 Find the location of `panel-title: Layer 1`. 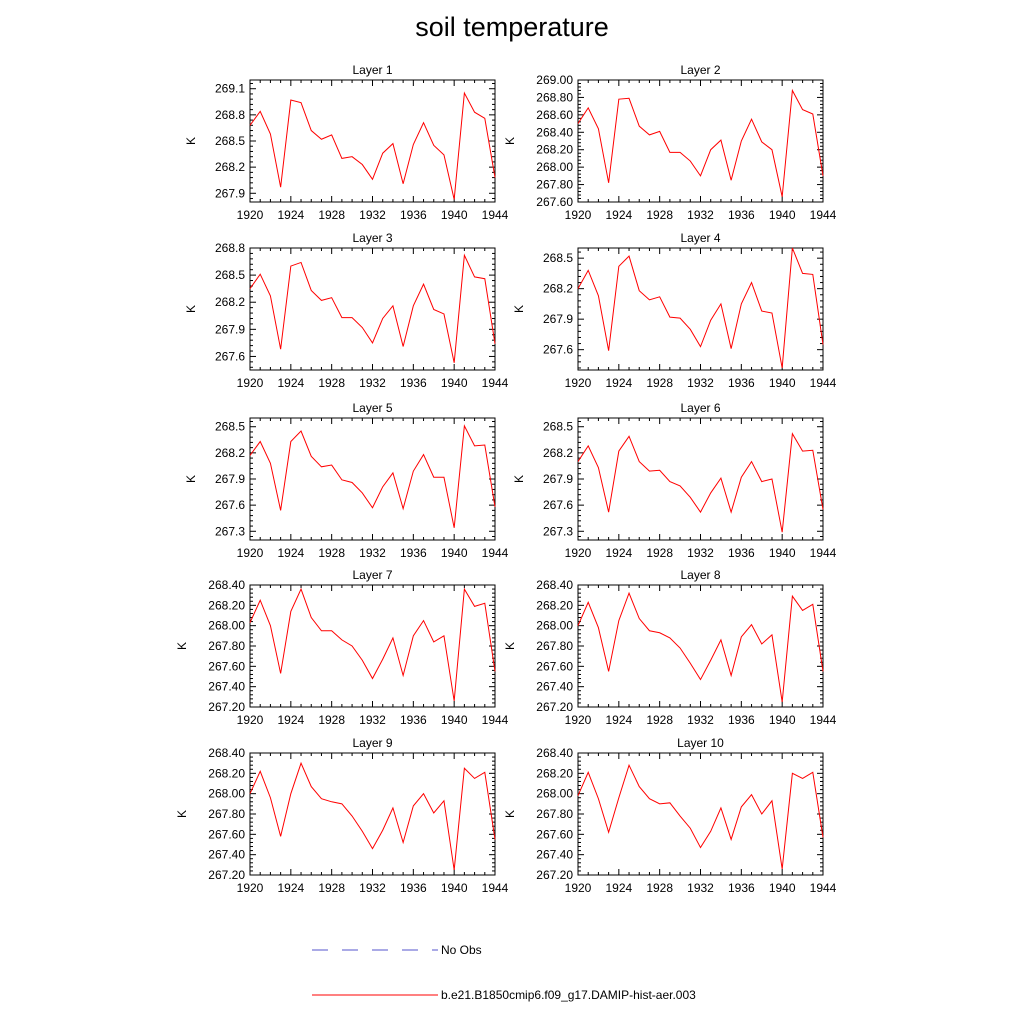

panel-title: Layer 1 is located at coordinates (372, 70).